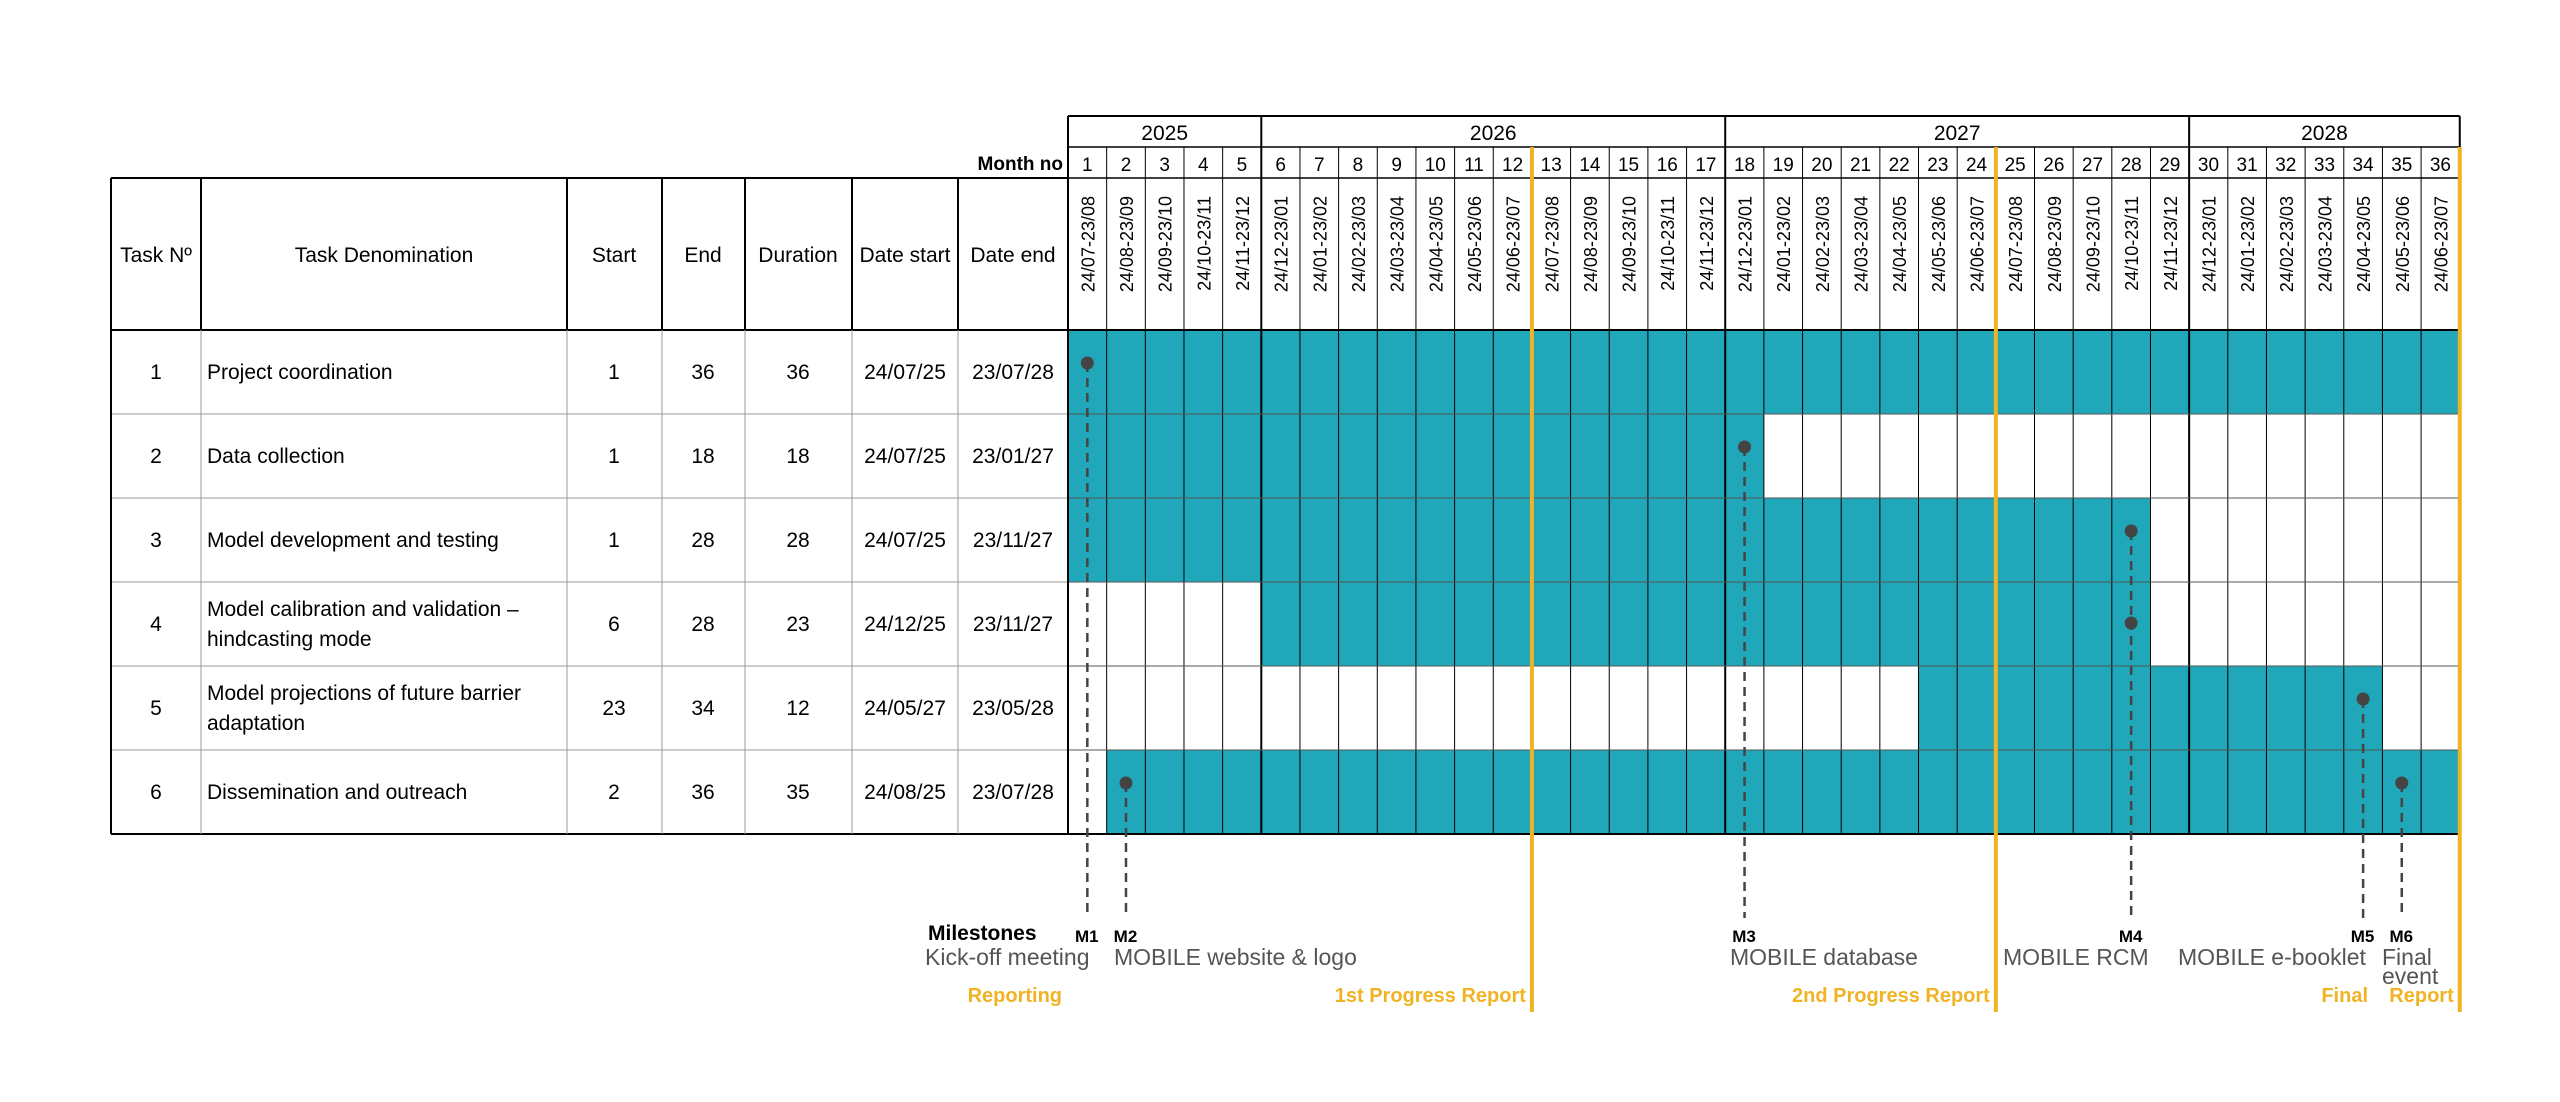  What do you see at coordinates (1551, 165) in the screenshot?
I see `month-number: 13` at bounding box center [1551, 165].